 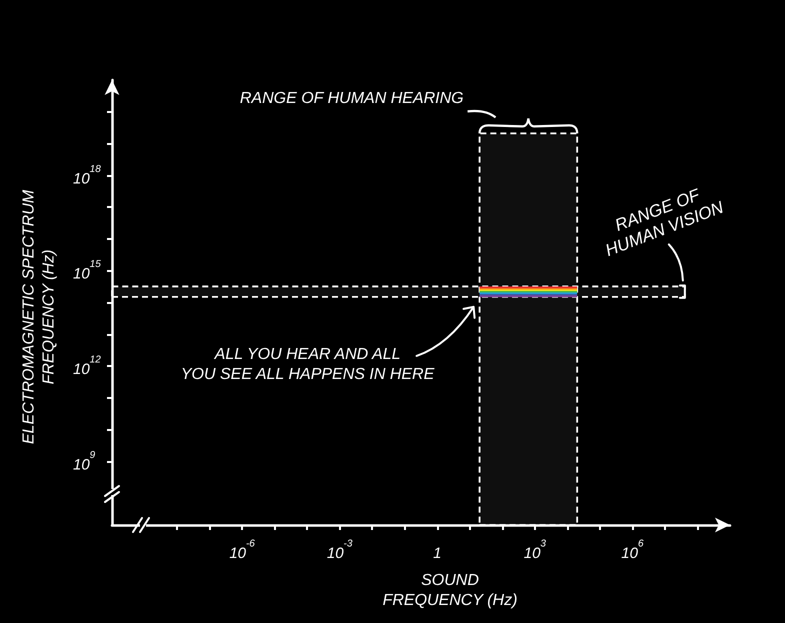 What do you see at coordinates (308, 364) in the screenshot?
I see `annotation: ALL YOU HEAR AND ALL YOU SEE ALL HAPPENS IN HERE` at bounding box center [308, 364].